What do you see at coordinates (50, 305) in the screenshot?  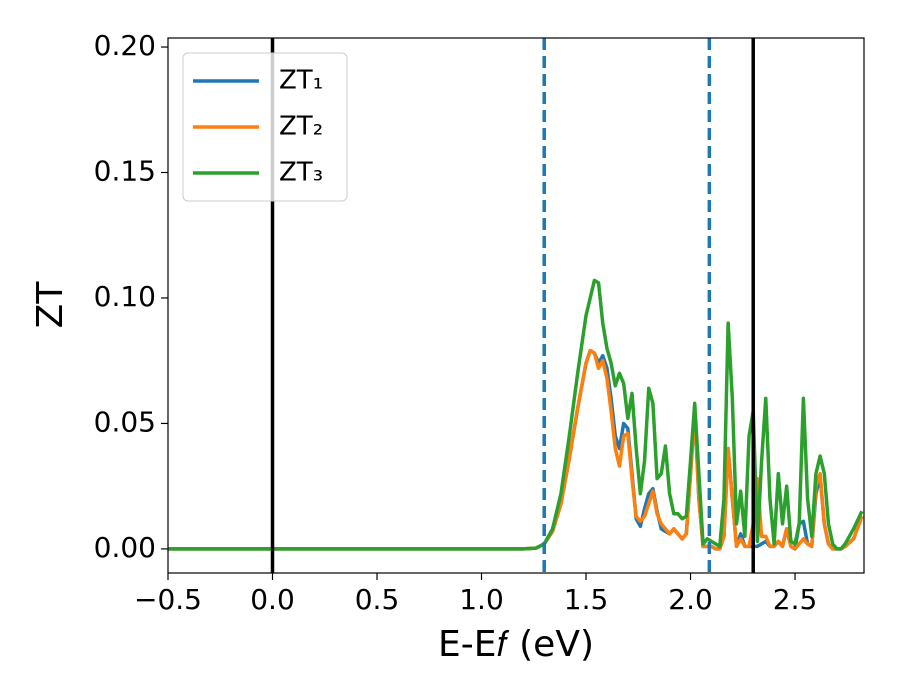 I see `y-axis-label: ZT` at bounding box center [50, 305].